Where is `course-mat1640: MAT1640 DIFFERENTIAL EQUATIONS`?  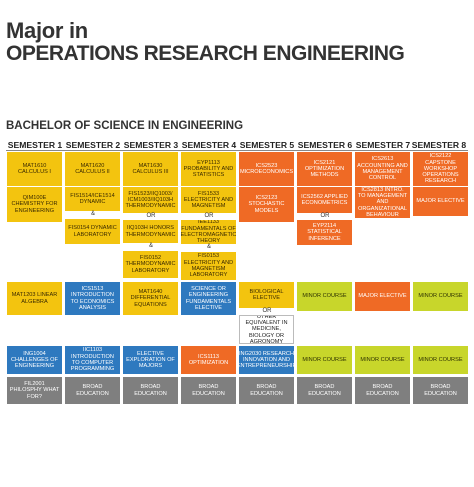
course-mat1640: MAT1640 DIFFERENTIAL EQUATIONS is located at coordinates (150, 298).